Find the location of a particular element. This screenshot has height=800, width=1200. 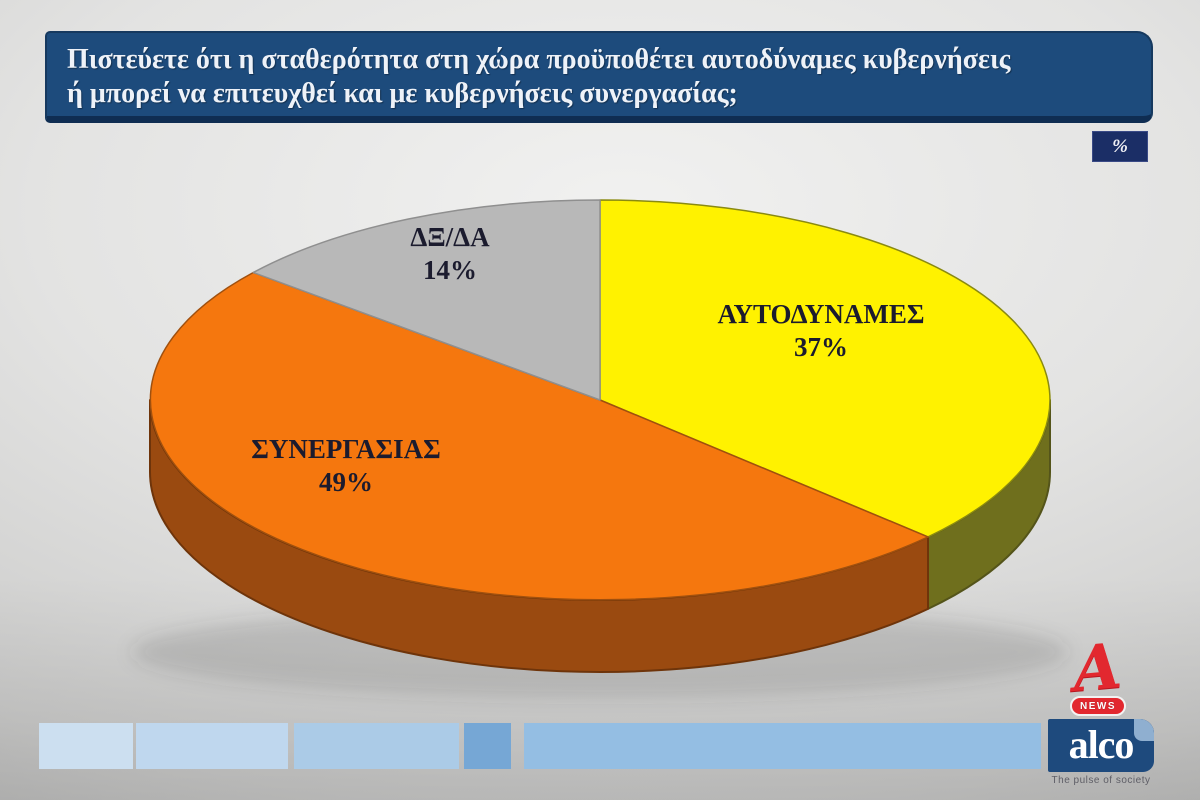

pie-label-aftodynames-value: 37% is located at coordinates (821, 347).